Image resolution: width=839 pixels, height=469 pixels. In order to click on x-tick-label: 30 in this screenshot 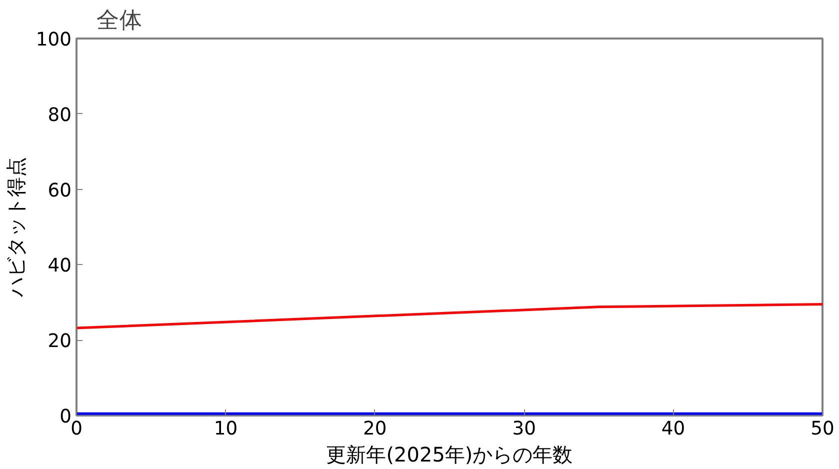, I will do `click(524, 429)`.